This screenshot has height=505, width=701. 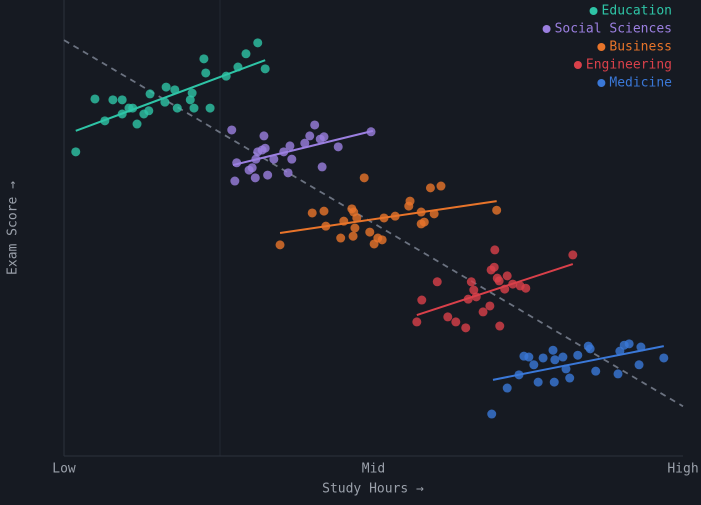 I want to click on legend-label: Education, so click(x=637, y=11).